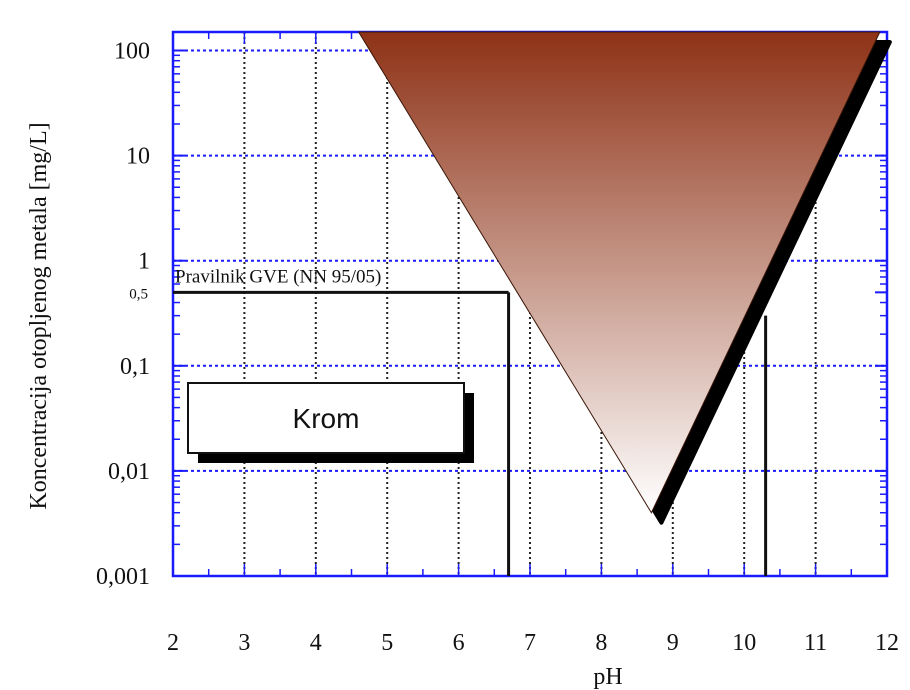 Image resolution: width=910 pixels, height=690 pixels. What do you see at coordinates (316, 643) in the screenshot?
I see `x-tick-label: 4` at bounding box center [316, 643].